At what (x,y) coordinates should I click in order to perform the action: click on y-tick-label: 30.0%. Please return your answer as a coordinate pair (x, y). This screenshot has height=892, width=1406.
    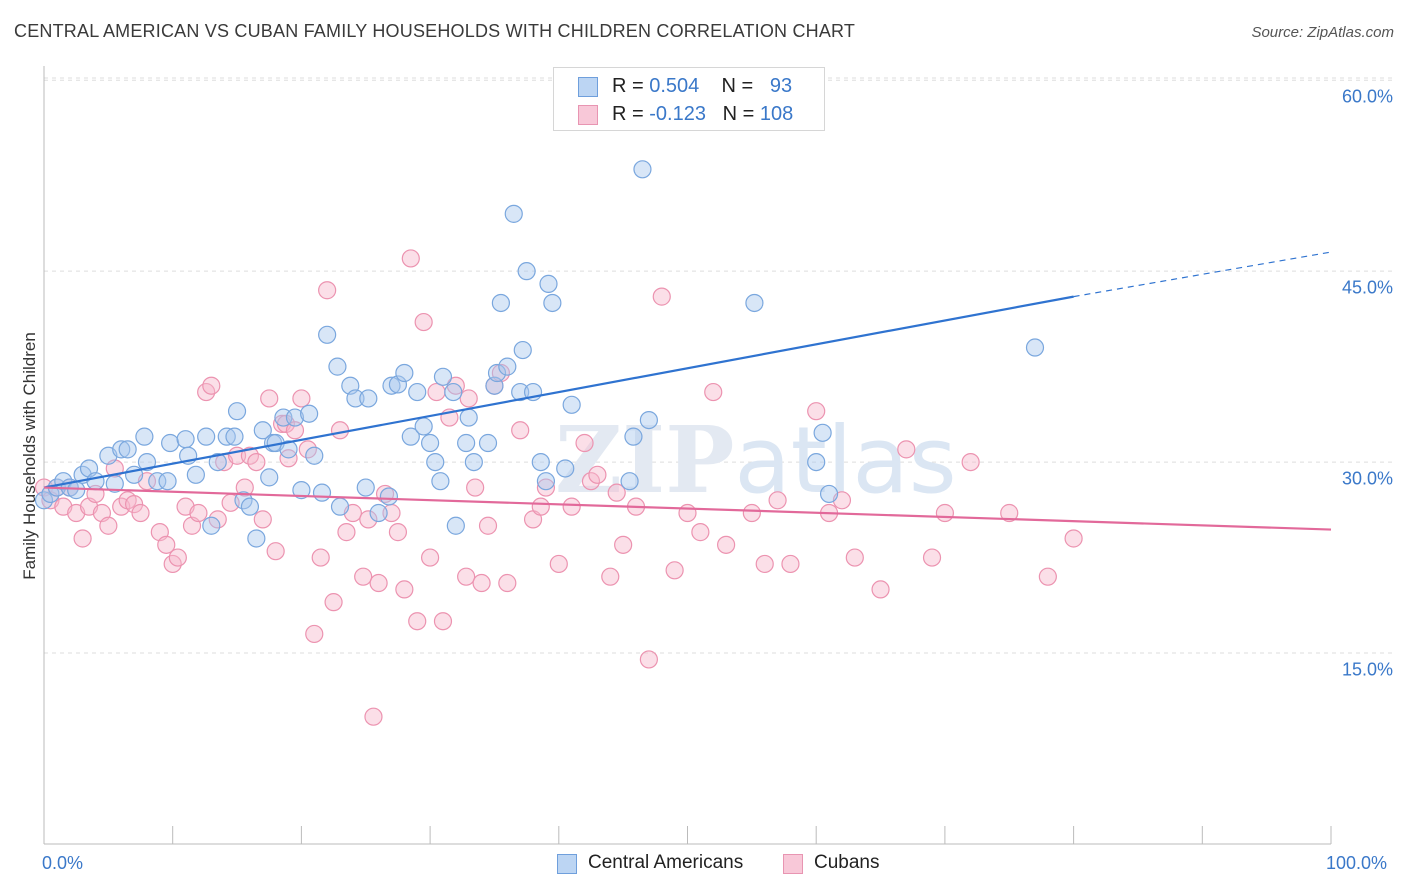
    Looking at the image, I should click on (1367, 478).